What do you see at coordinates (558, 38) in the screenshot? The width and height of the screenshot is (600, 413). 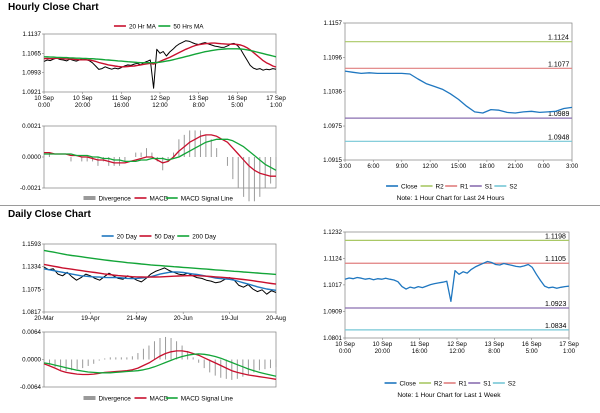 I see `level-label-r2: 1.1124` at bounding box center [558, 38].